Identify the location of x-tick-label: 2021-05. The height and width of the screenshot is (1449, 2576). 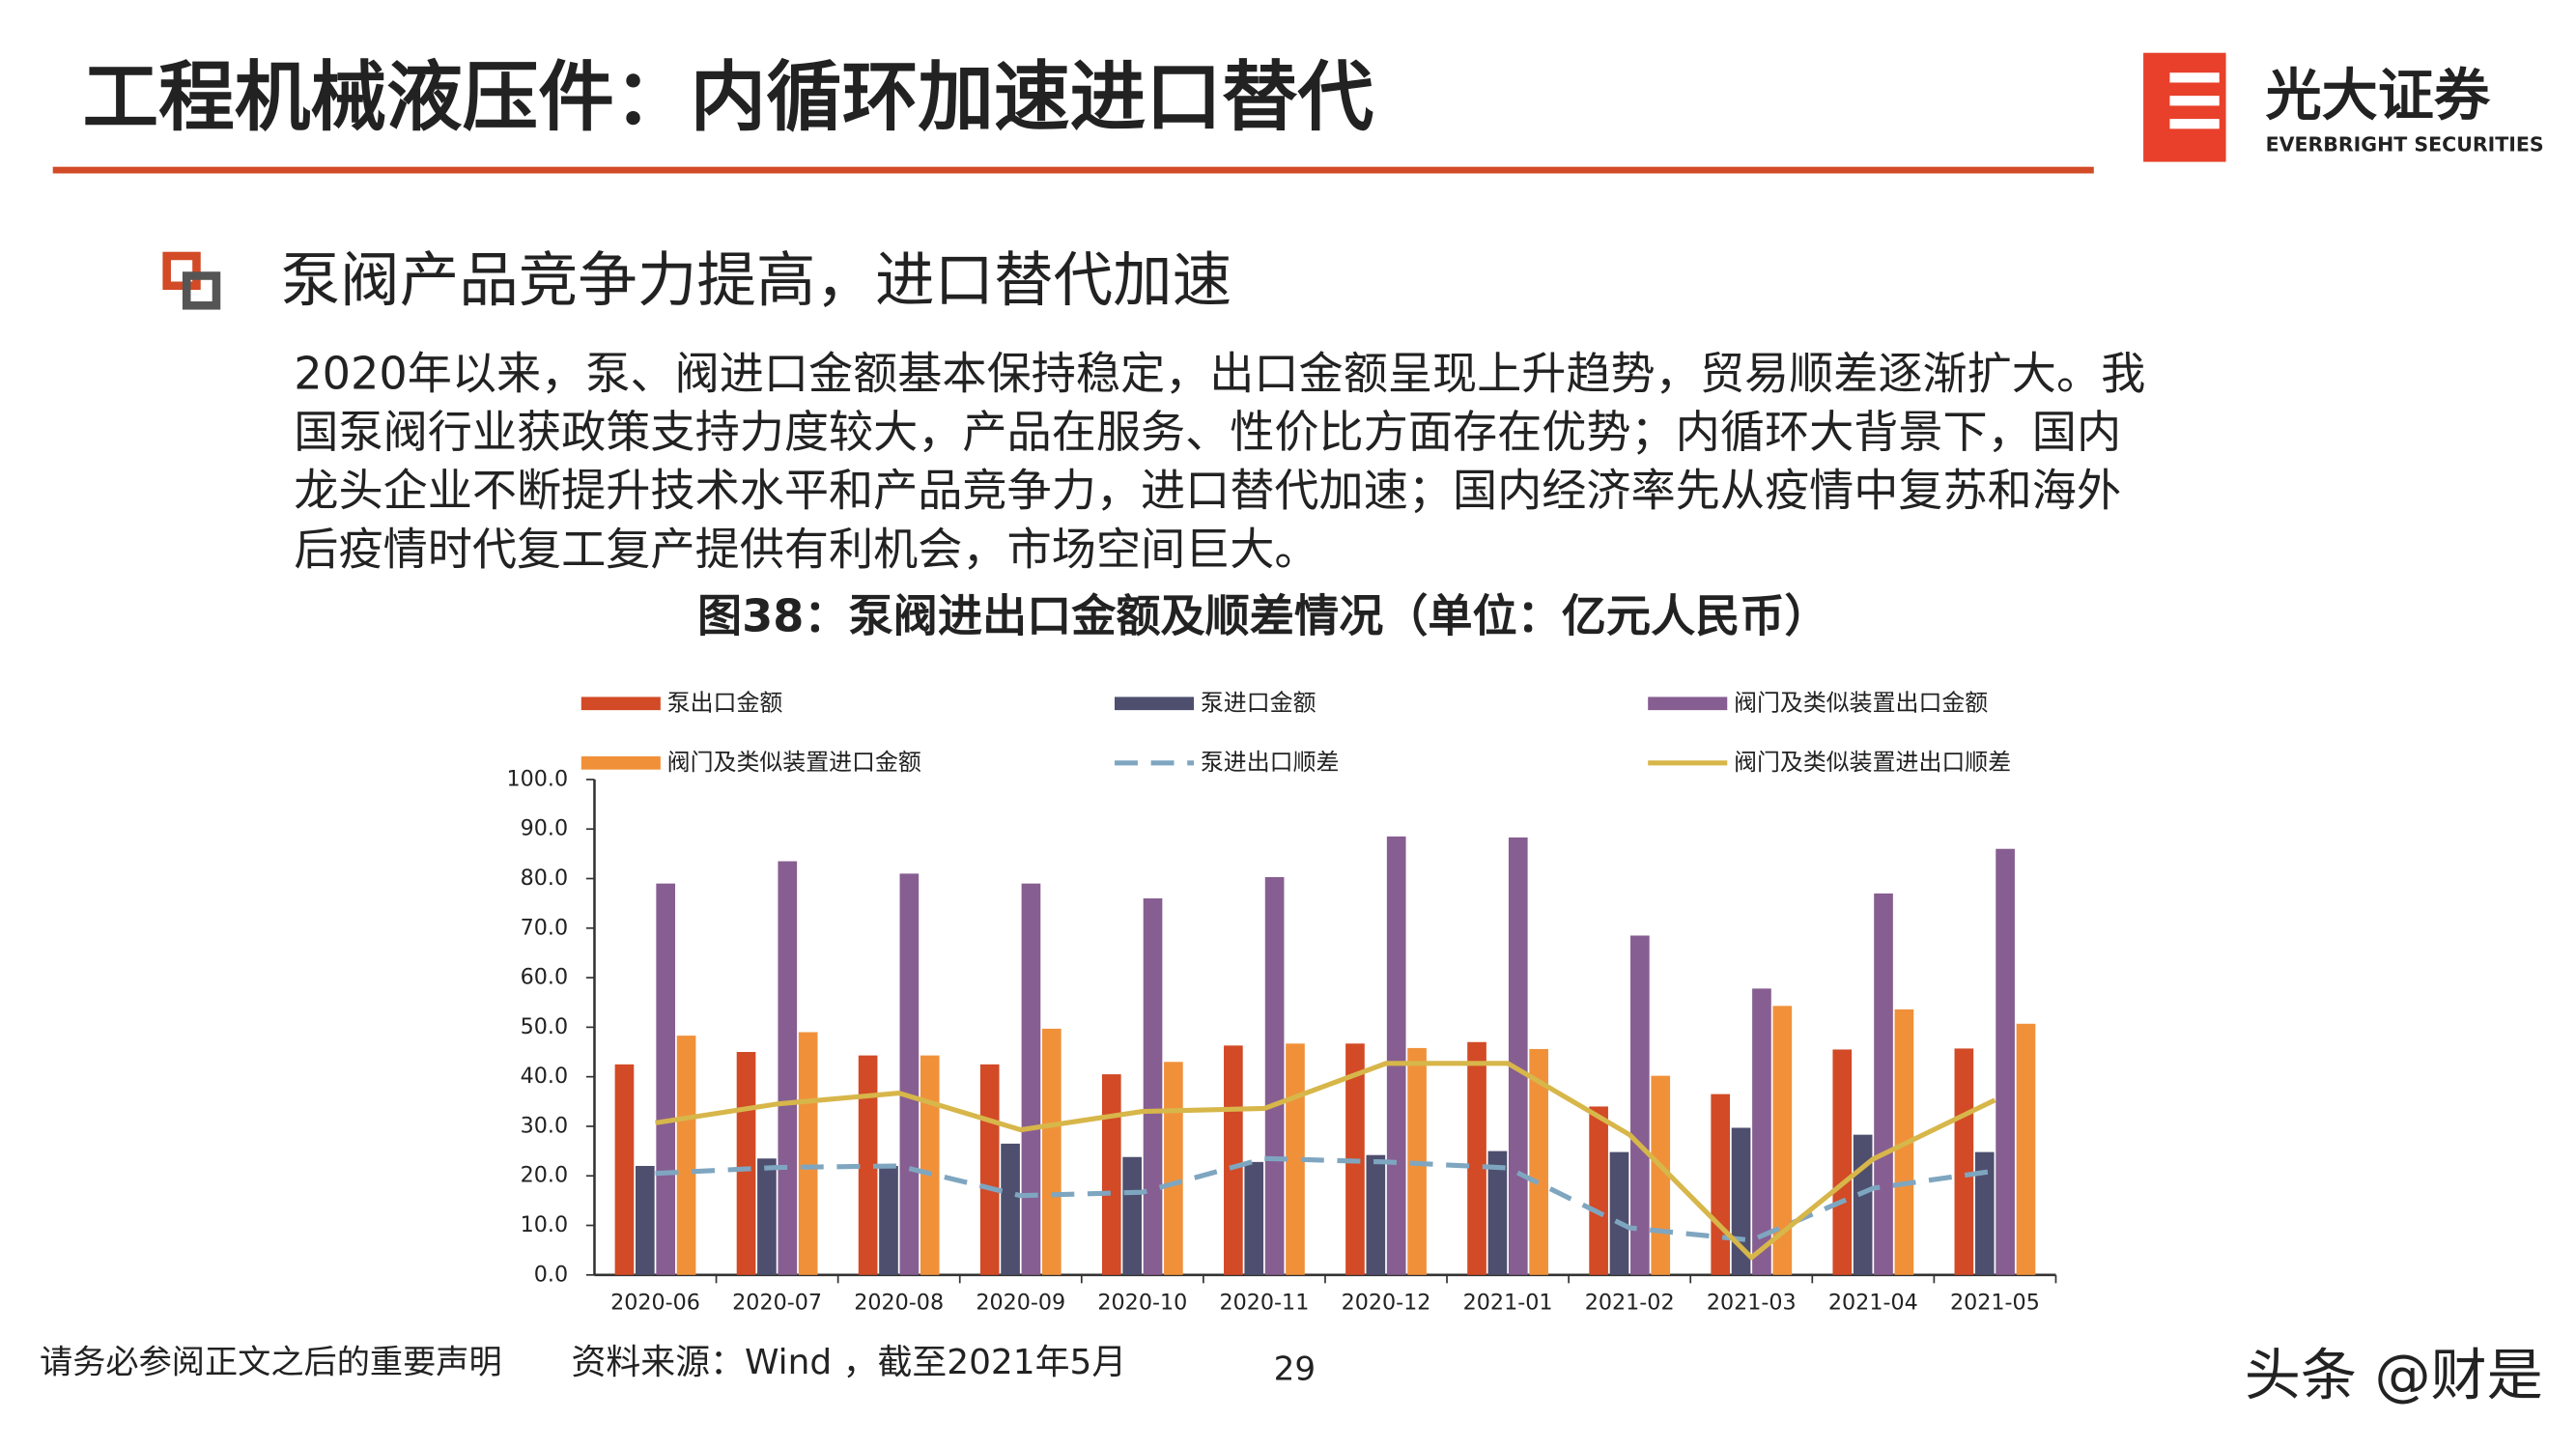
(1995, 1302).